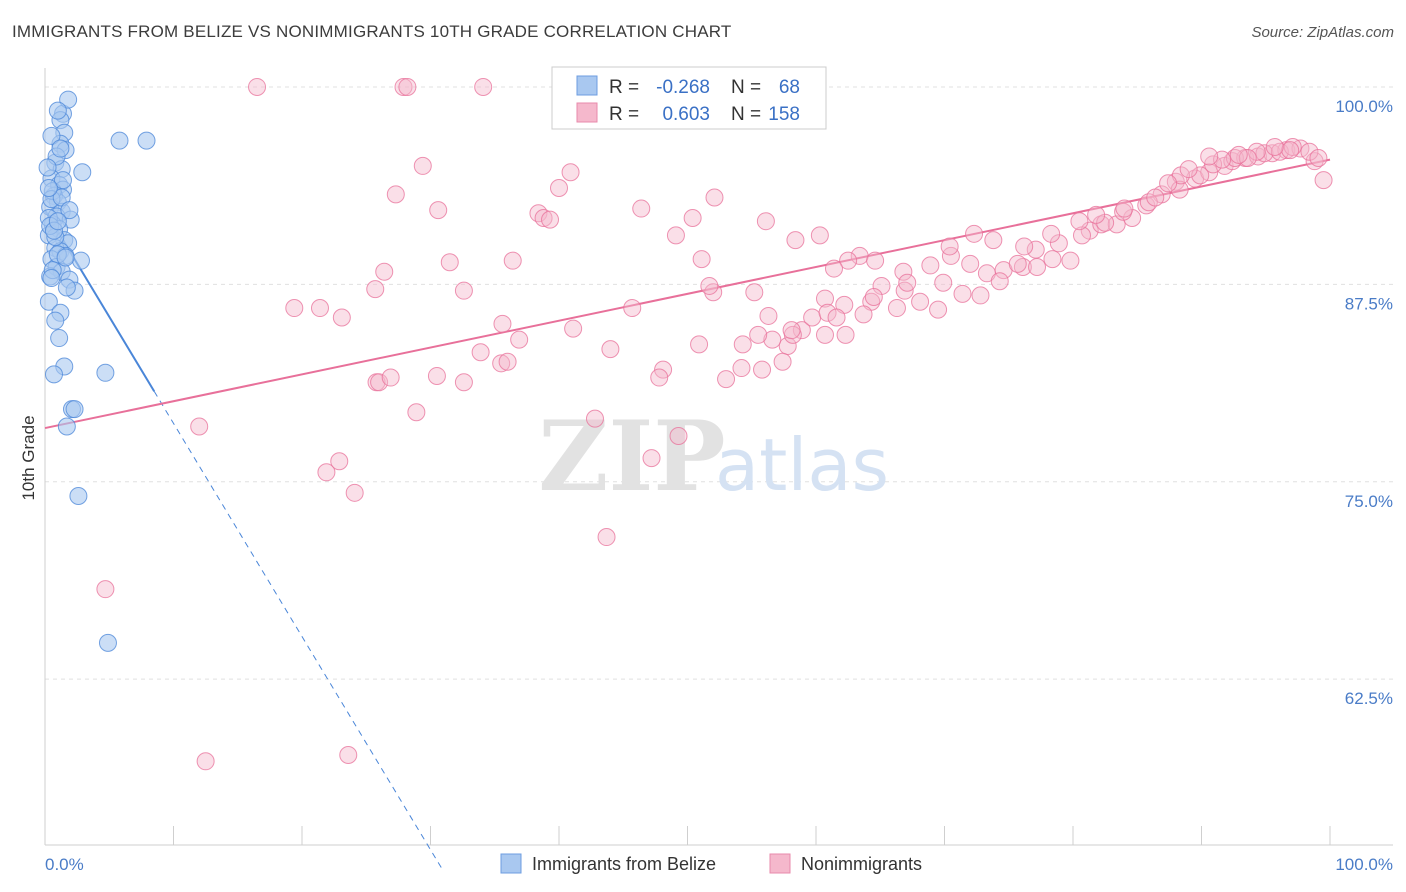 The height and width of the screenshot is (892, 1406). What do you see at coordinates (28, 457) in the screenshot?
I see `y-axis-title: 10th Grade` at bounding box center [28, 457].